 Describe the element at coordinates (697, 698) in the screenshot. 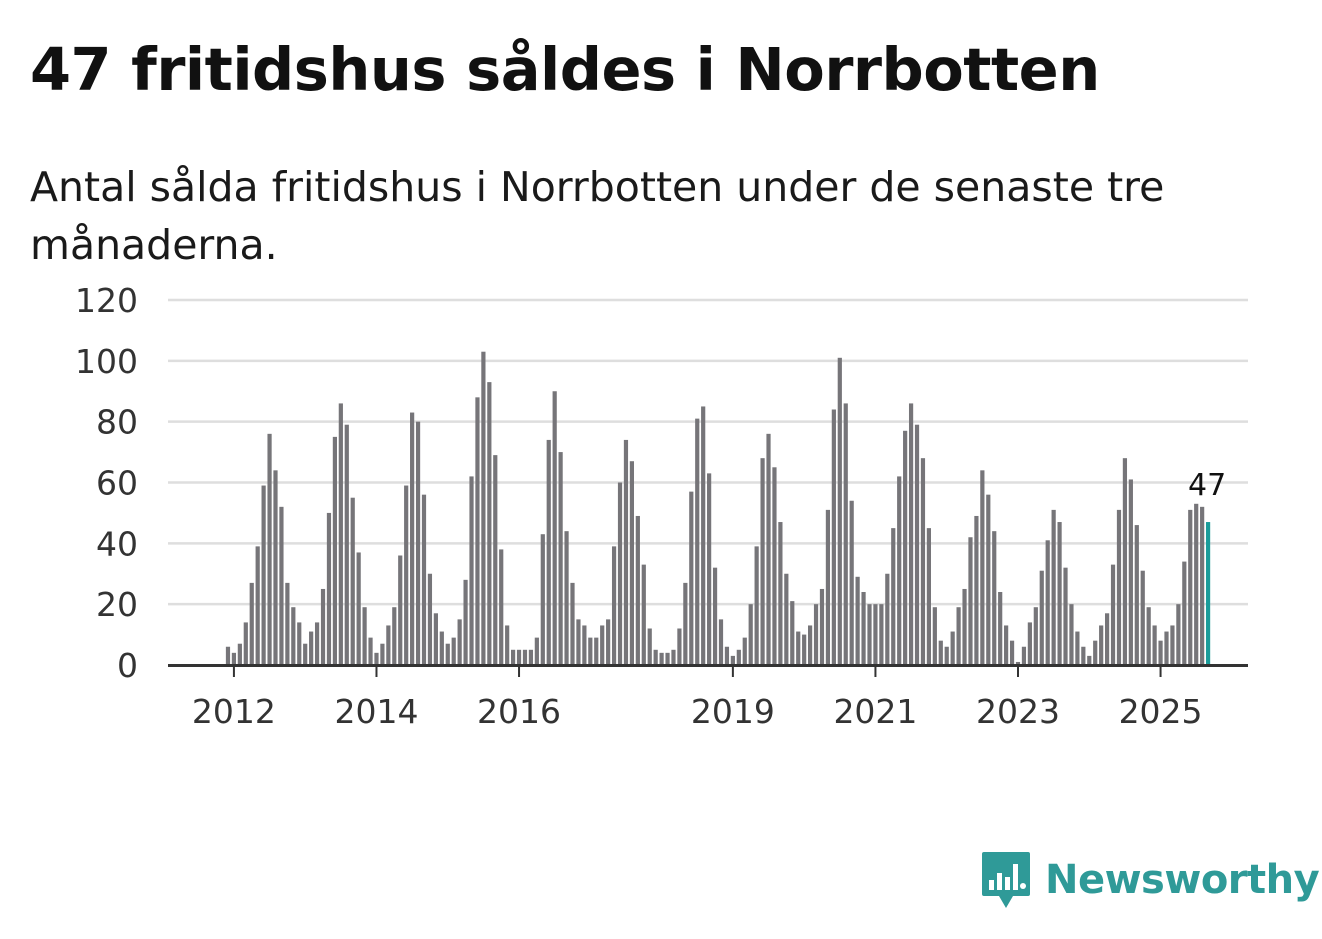

I see `x-axis-ticks: 2012 2014 2016 2019 2021 2023 2025` at that location.